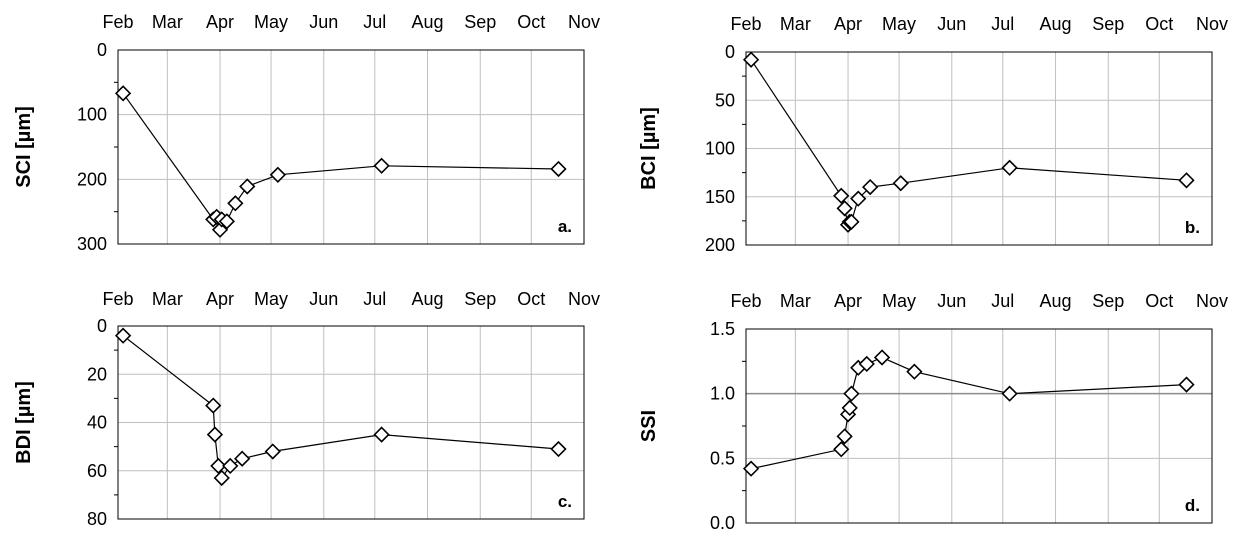 The image size is (1244, 536). I want to click on y-tick-label: 1.0, so click(722, 394).